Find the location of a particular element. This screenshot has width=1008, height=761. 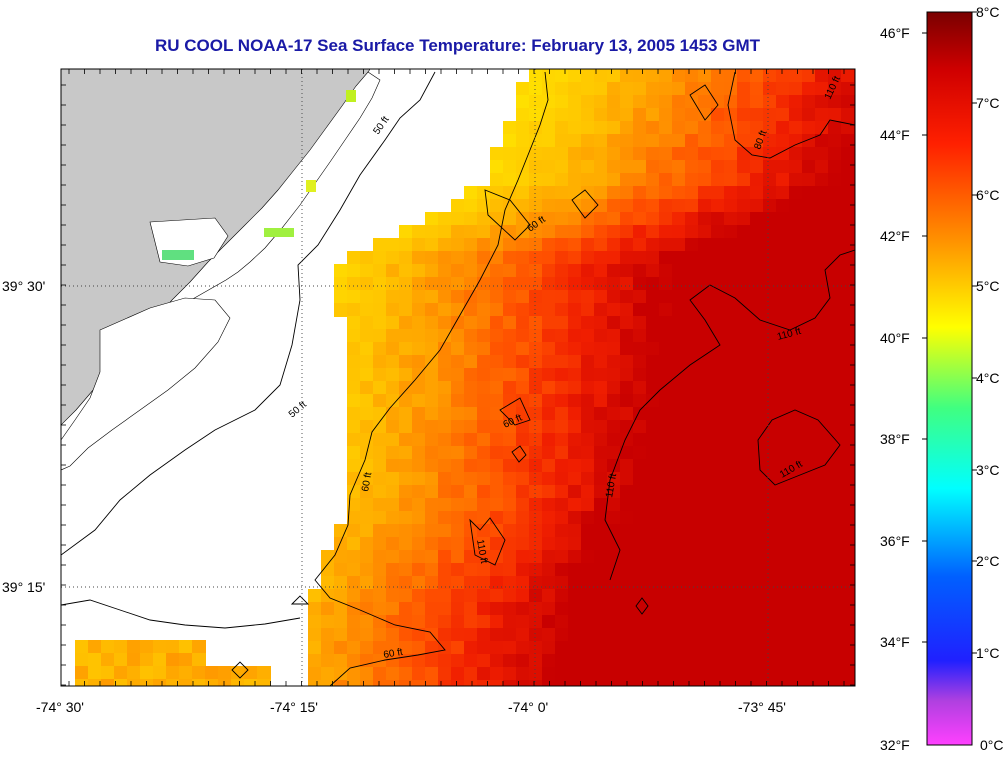

lon-tick-label: -74° 30' is located at coordinates (60, 707).